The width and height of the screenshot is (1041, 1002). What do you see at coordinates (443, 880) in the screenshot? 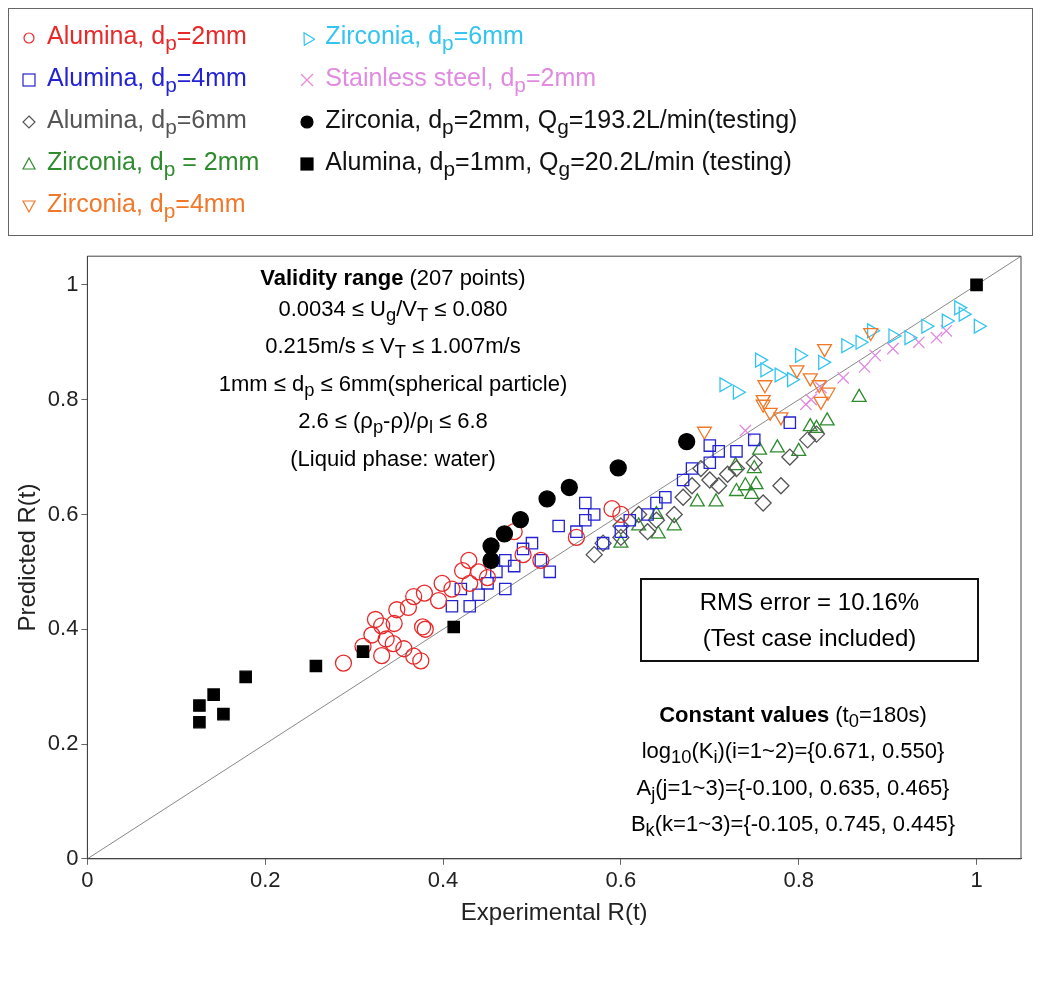
I see `x-tick-label: 0.4` at bounding box center [443, 880].